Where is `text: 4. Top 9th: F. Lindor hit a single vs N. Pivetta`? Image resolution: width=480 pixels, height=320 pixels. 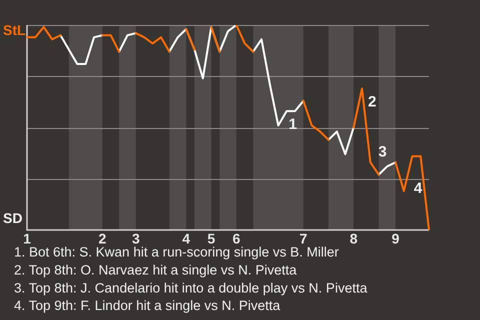 text: 4. Top 9th: F. Lindor hit a single vs N. Pivetta is located at coordinates (147, 306).